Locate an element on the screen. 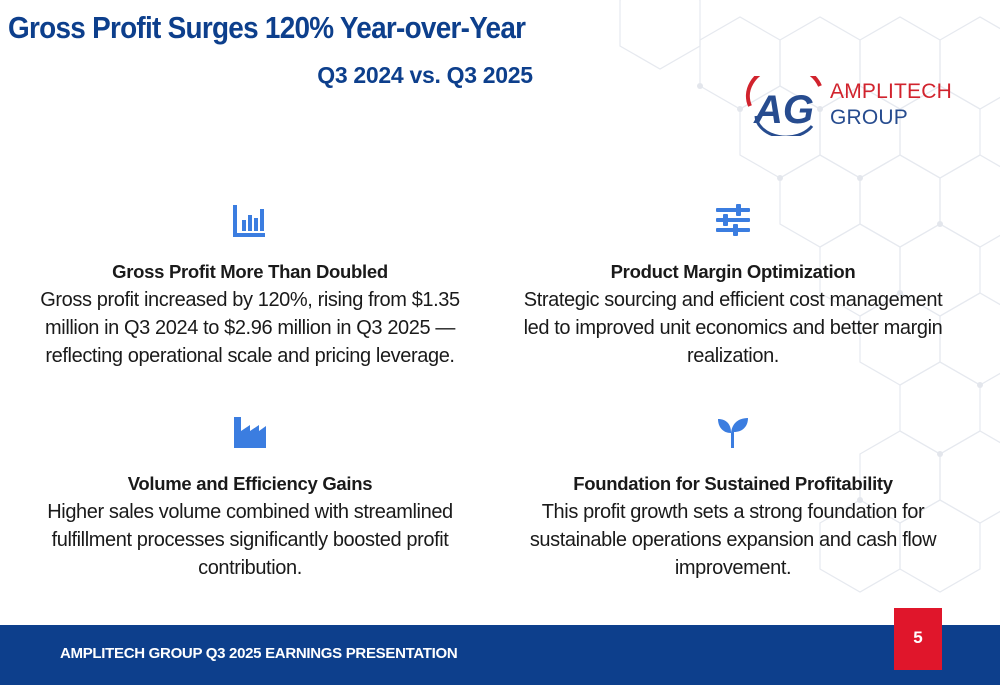 The width and height of the screenshot is (1000, 685). card-heading: Foundation for Sustained Profitability is located at coordinates (733, 483).